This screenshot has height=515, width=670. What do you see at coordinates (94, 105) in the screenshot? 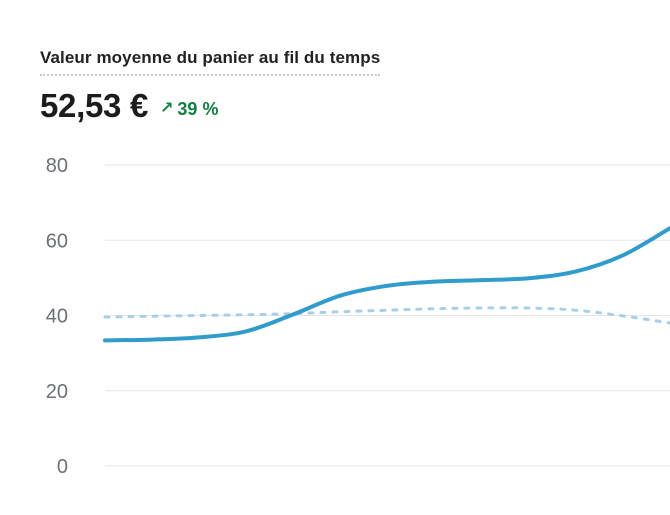
I see `metric-value: 52,53 €` at bounding box center [94, 105].